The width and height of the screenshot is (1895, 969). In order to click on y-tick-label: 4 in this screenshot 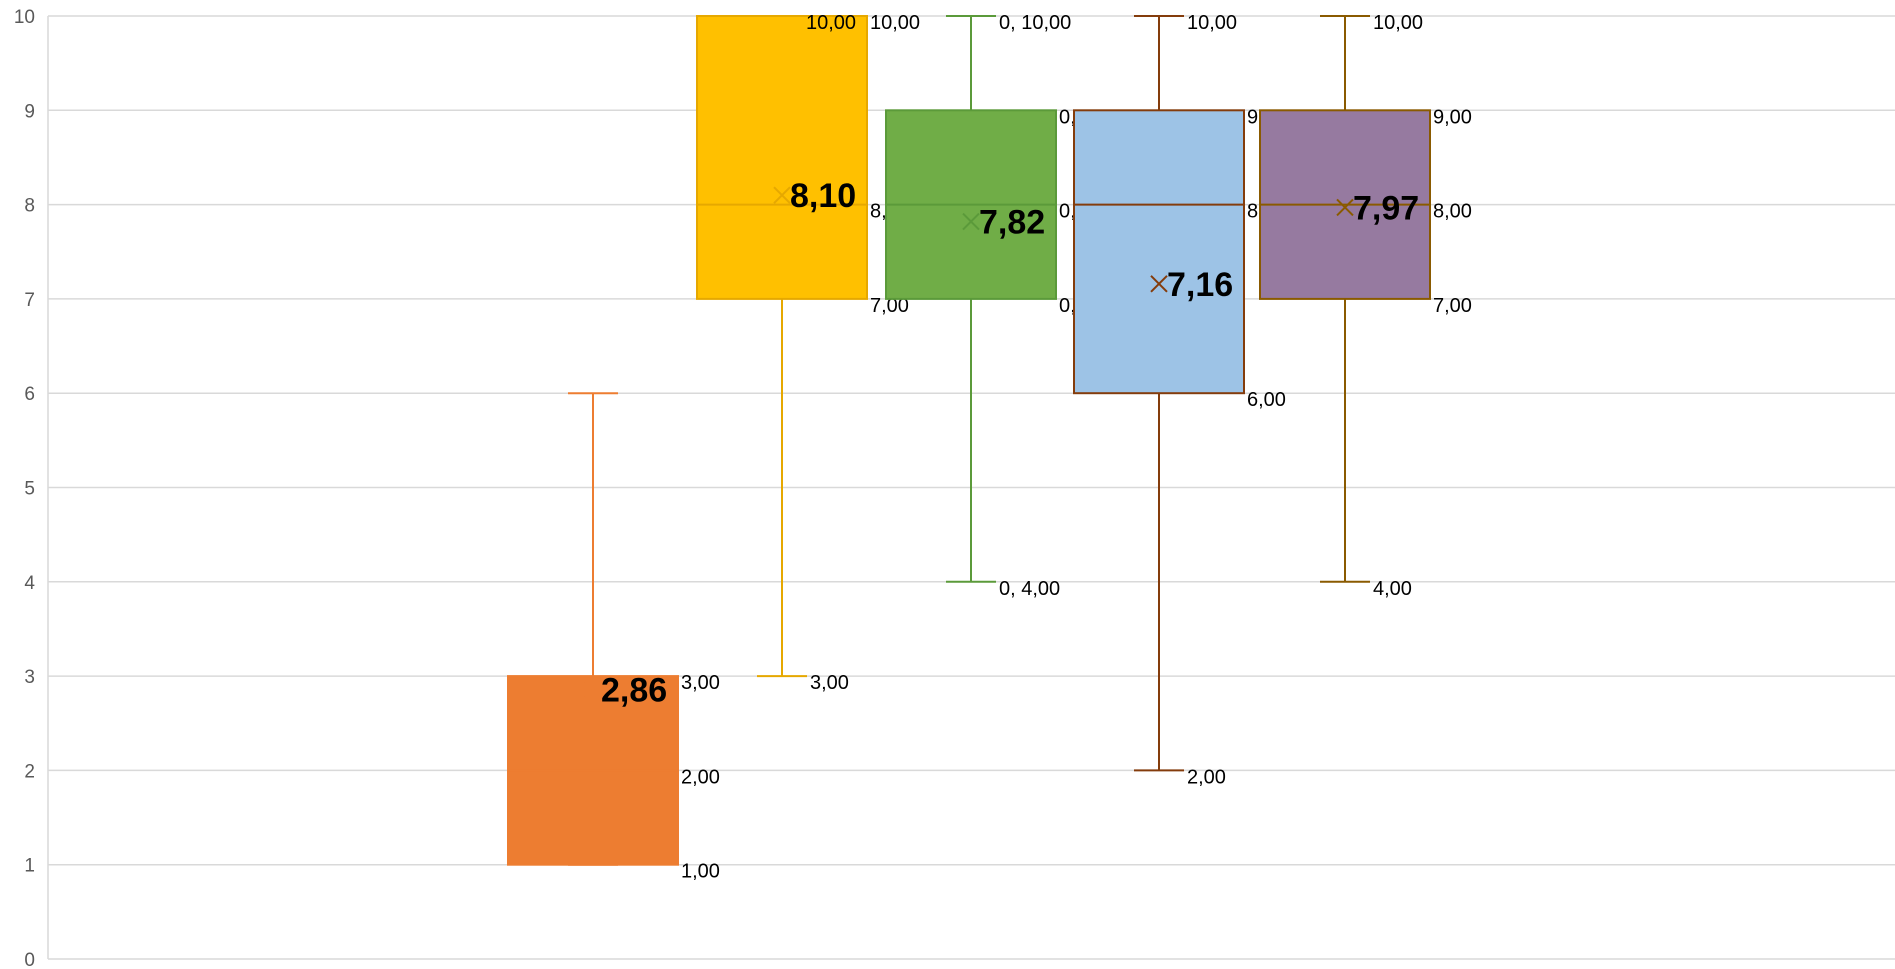, I will do `click(29, 583)`.